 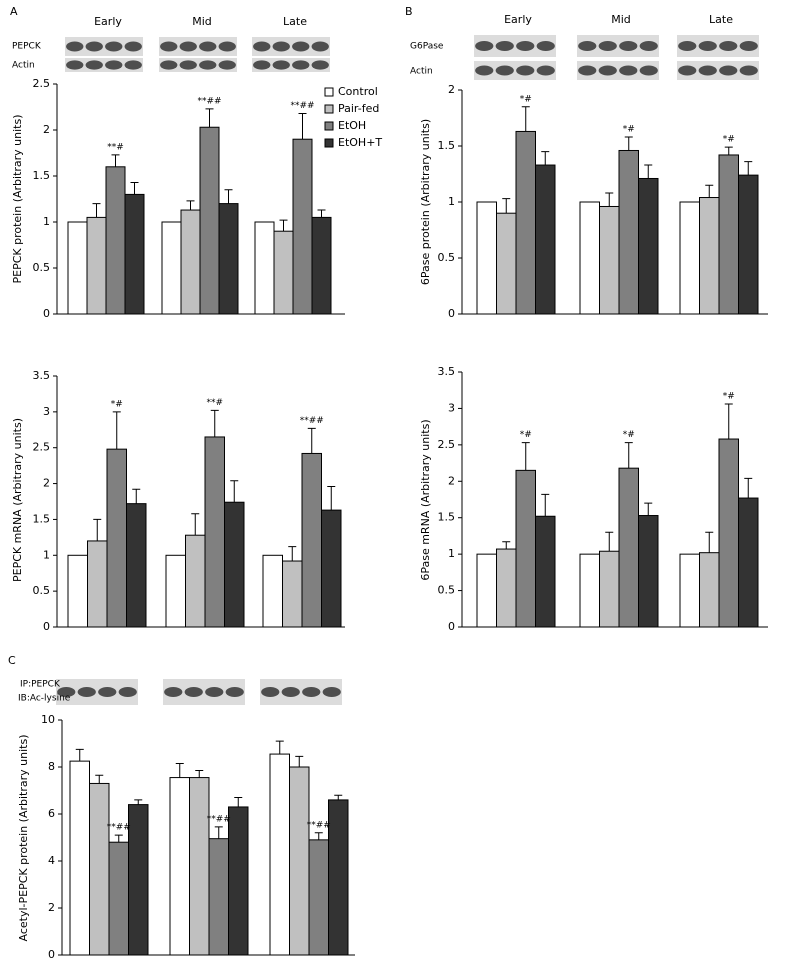 What do you see at coordinates (51, 813) in the screenshot?
I see `y-tick-label: 6` at bounding box center [51, 813].